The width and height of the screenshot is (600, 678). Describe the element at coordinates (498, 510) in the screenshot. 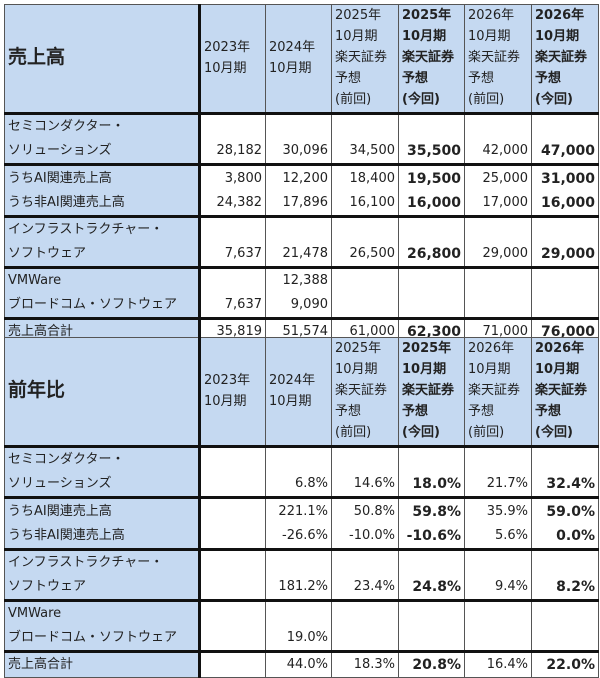

I see `value-cell: 35.9%` at that location.